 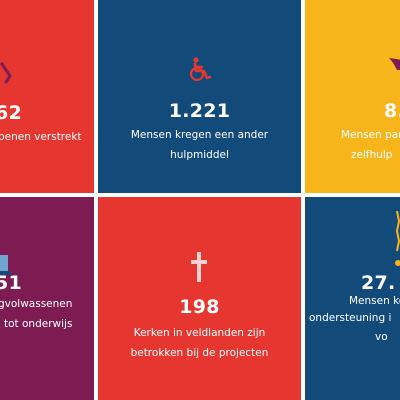 What do you see at coordinates (378, 283) in the screenshot?
I see `stat-number: 27.` at bounding box center [378, 283].